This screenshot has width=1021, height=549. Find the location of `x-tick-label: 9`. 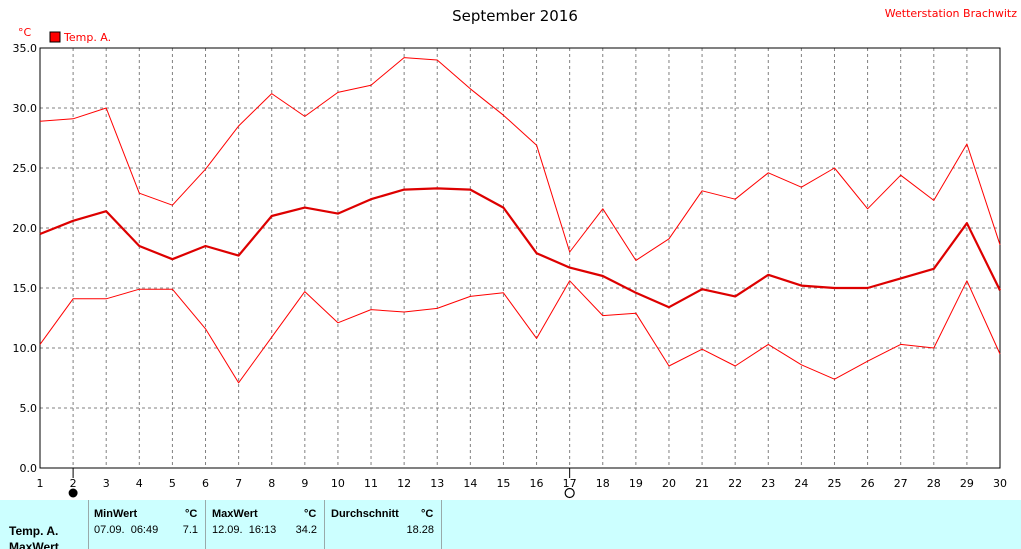

x-tick-label: 9 is located at coordinates (304, 483).